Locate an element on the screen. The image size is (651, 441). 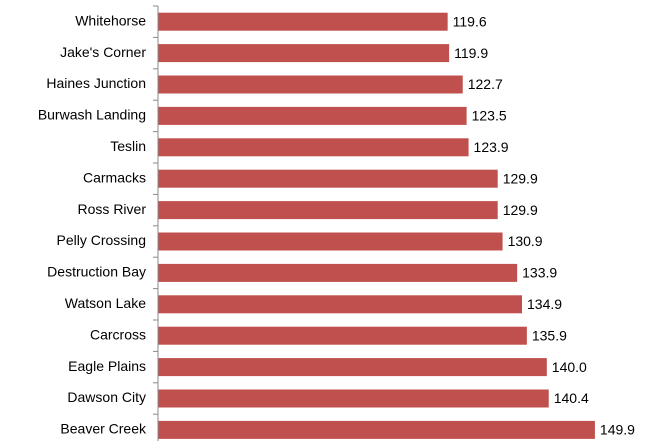
data-label: 149.9 is located at coordinates (617, 430).